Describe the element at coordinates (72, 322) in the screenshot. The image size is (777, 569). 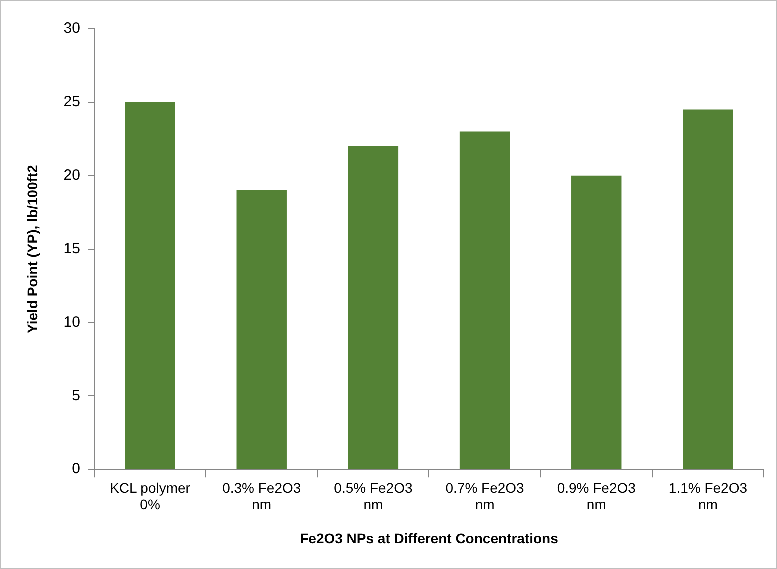
I see `y-tick-label: 10` at that location.